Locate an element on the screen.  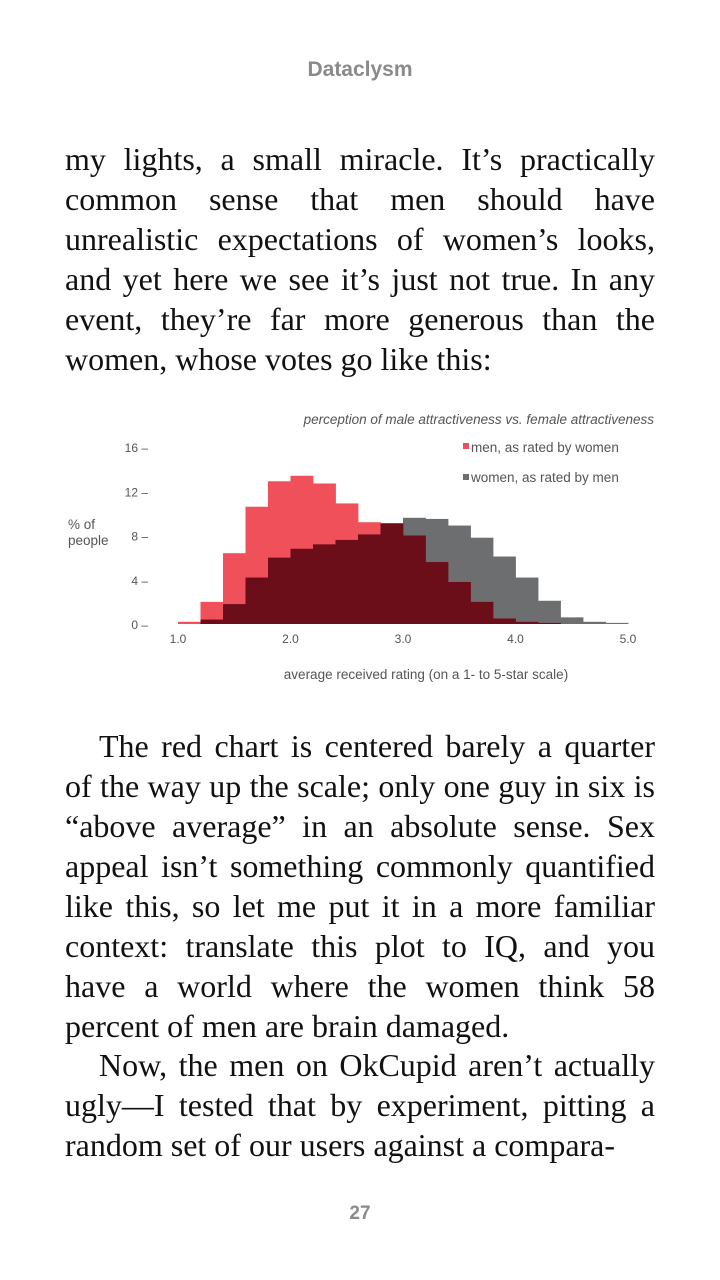
x-tick-label: 3.0 is located at coordinates (403, 639).